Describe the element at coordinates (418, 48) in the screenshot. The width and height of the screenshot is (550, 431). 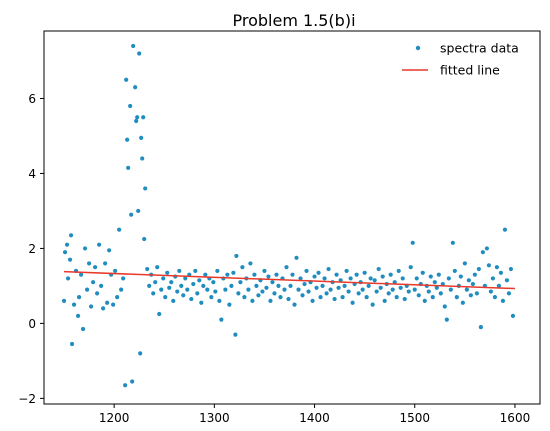
I see `legend-marker-spectra-data` at that location.